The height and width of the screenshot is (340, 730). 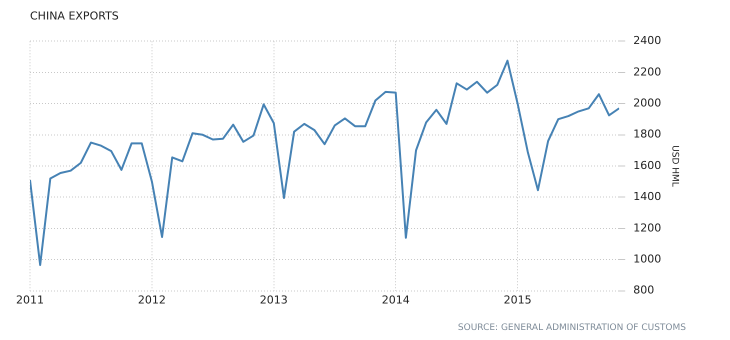 I want to click on y-tick-label: 2400, so click(x=647, y=41).